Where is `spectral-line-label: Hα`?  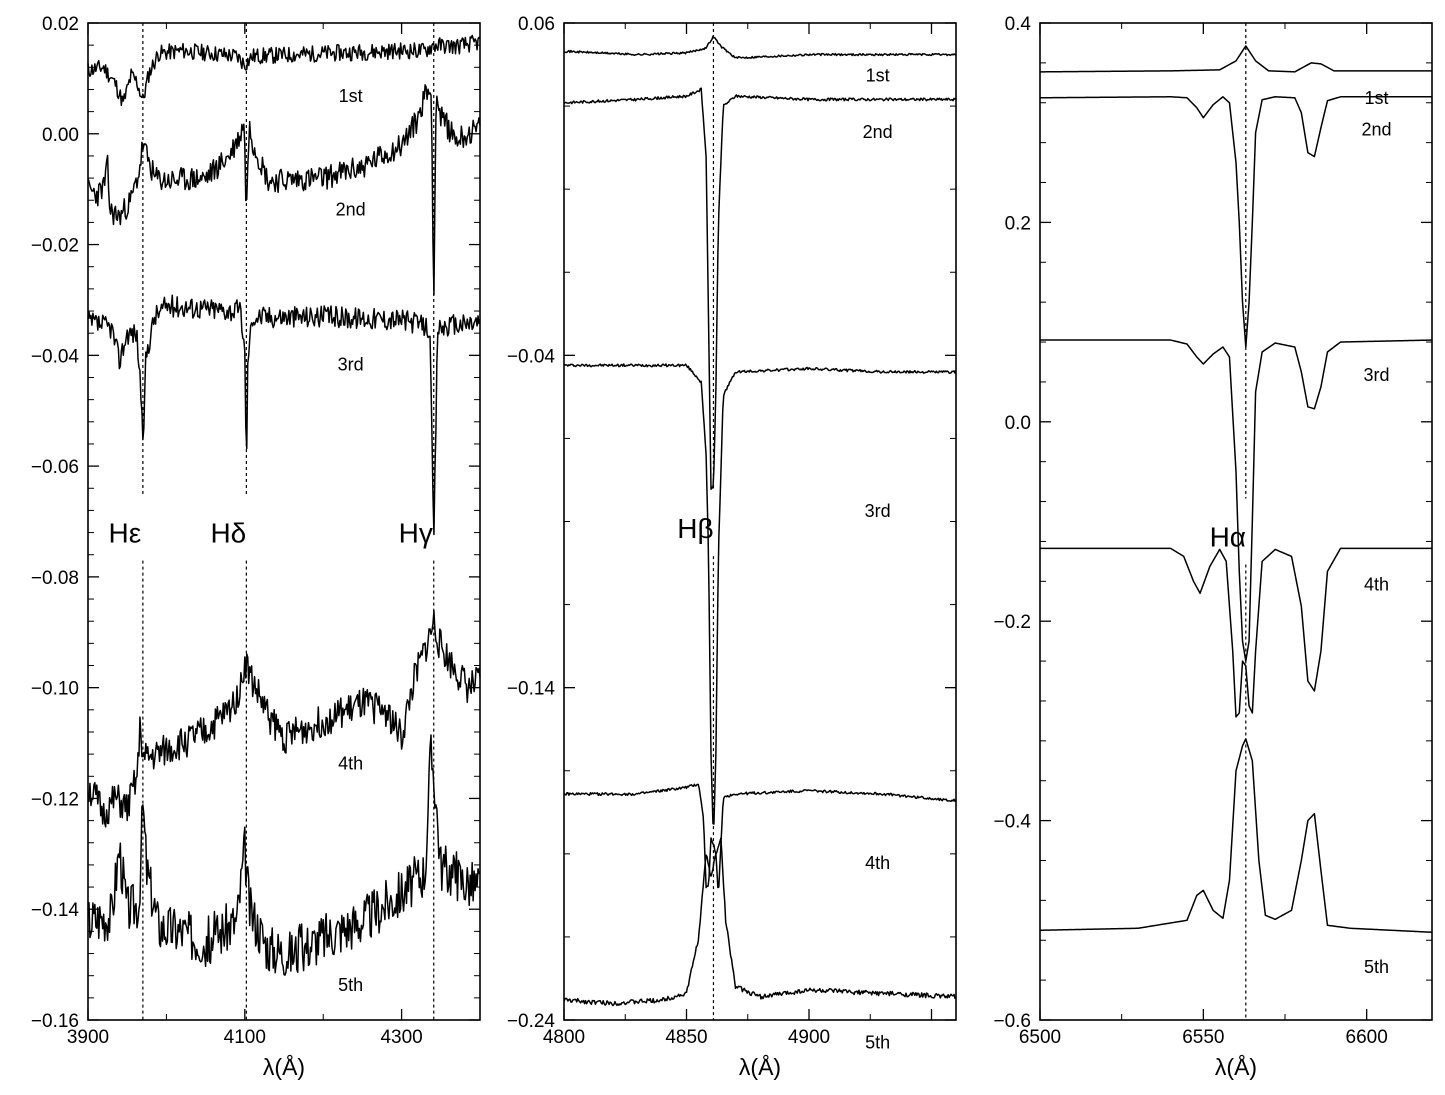
spectral-line-label: Hα is located at coordinates (1228, 536).